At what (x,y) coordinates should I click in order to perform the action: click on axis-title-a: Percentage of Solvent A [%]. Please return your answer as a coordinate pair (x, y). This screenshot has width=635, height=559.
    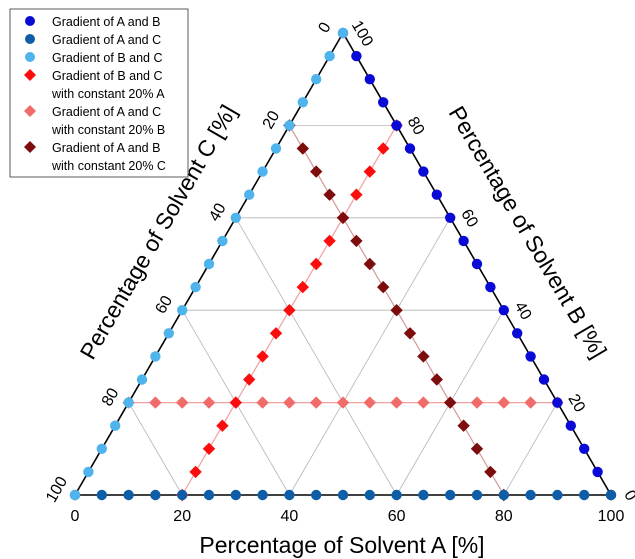
    Looking at the image, I should click on (341, 545).